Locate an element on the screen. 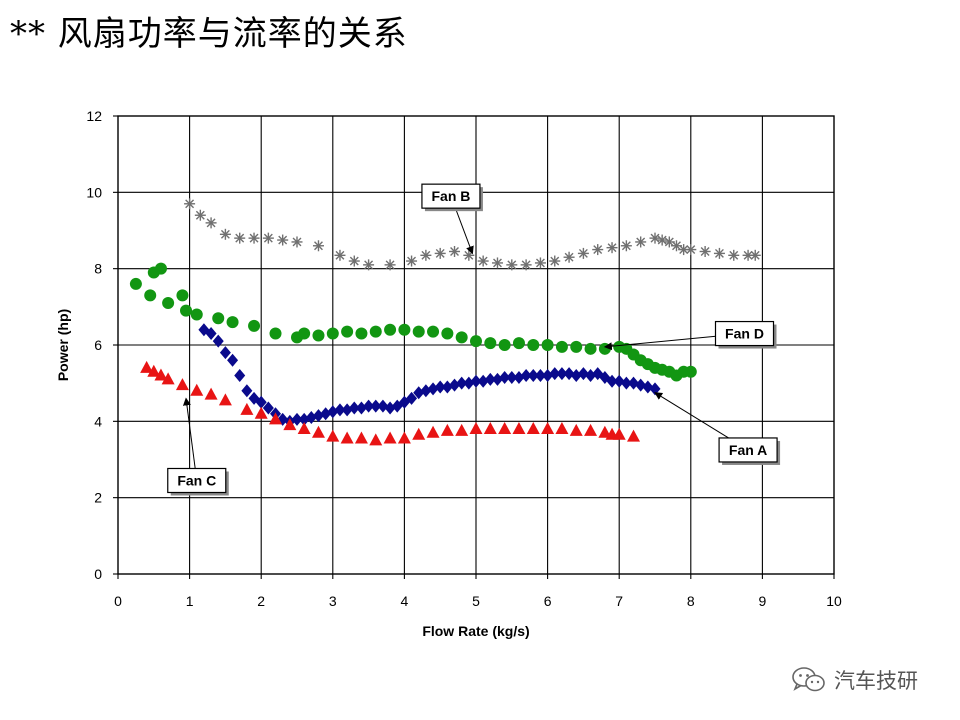 The image size is (960, 720). fan-a-callout-box is located at coordinates (748, 450).